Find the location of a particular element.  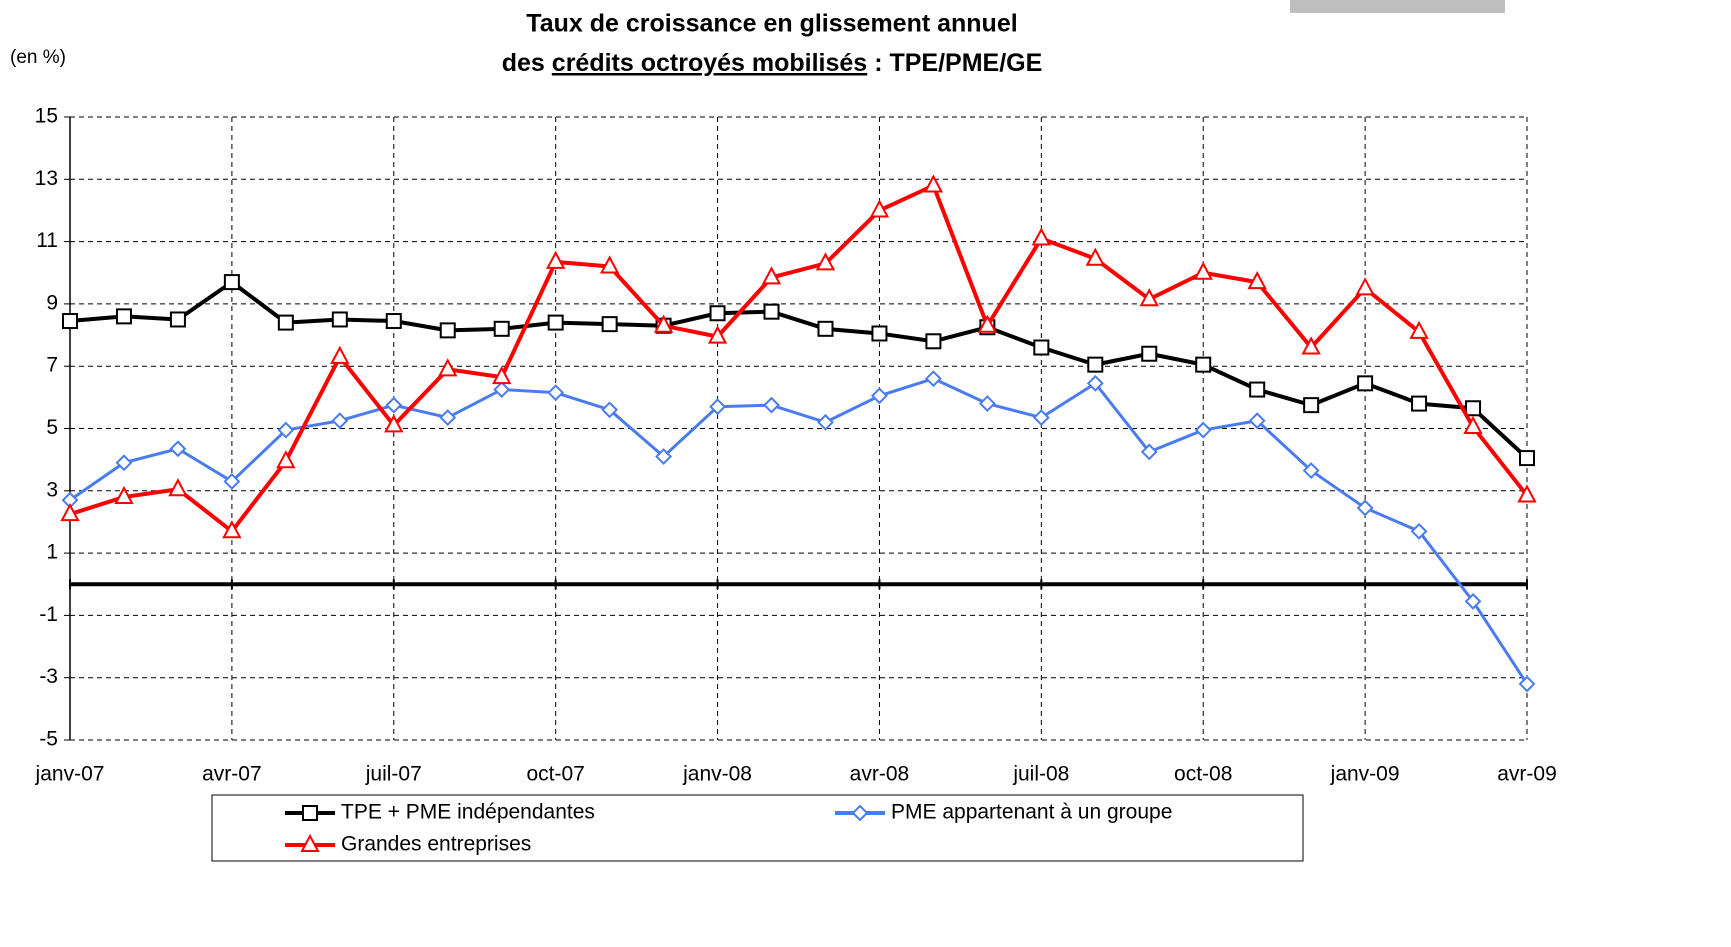

y-tick-label: -1 is located at coordinates (48, 614).